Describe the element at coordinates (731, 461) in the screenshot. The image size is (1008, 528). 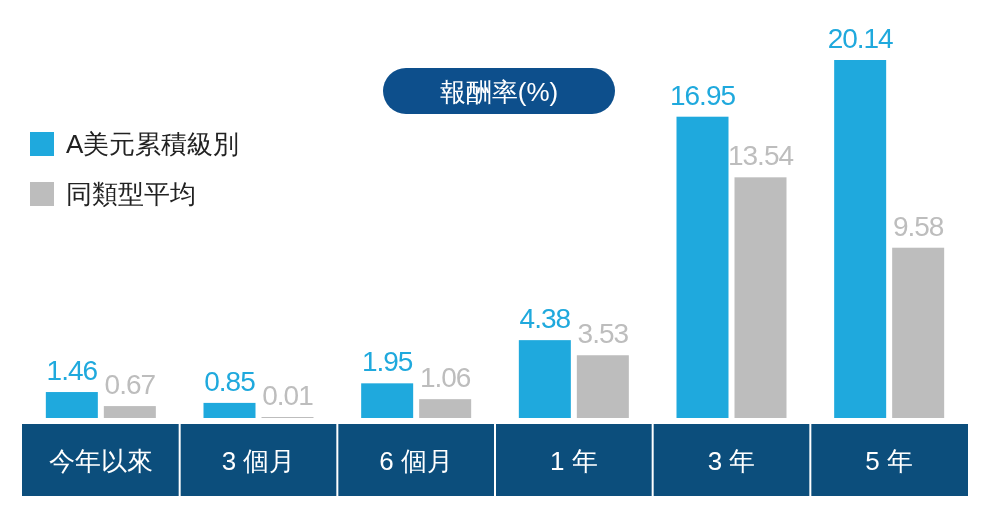
I see `x-tick-label: 3 年` at that location.